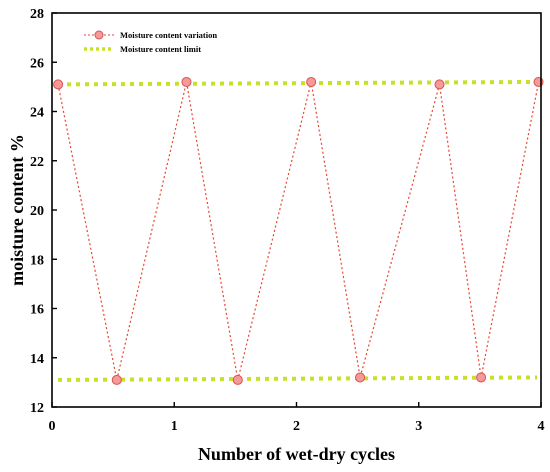 The height and width of the screenshot is (472, 550). What do you see at coordinates (99, 35) in the screenshot?
I see `legend-marker` at bounding box center [99, 35].